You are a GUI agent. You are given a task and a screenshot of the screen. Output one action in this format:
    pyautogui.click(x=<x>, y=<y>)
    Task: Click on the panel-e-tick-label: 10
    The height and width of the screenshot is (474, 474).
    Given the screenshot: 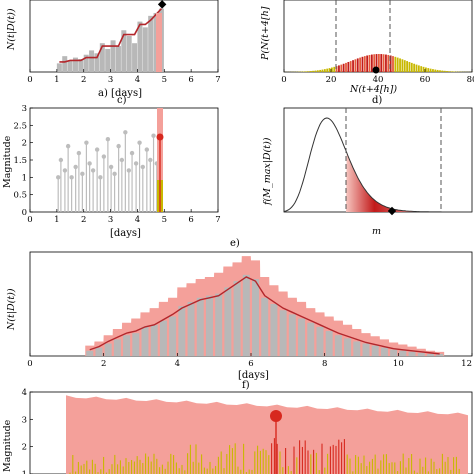 What is the action you would take?
    pyautogui.click(x=398, y=364)
    